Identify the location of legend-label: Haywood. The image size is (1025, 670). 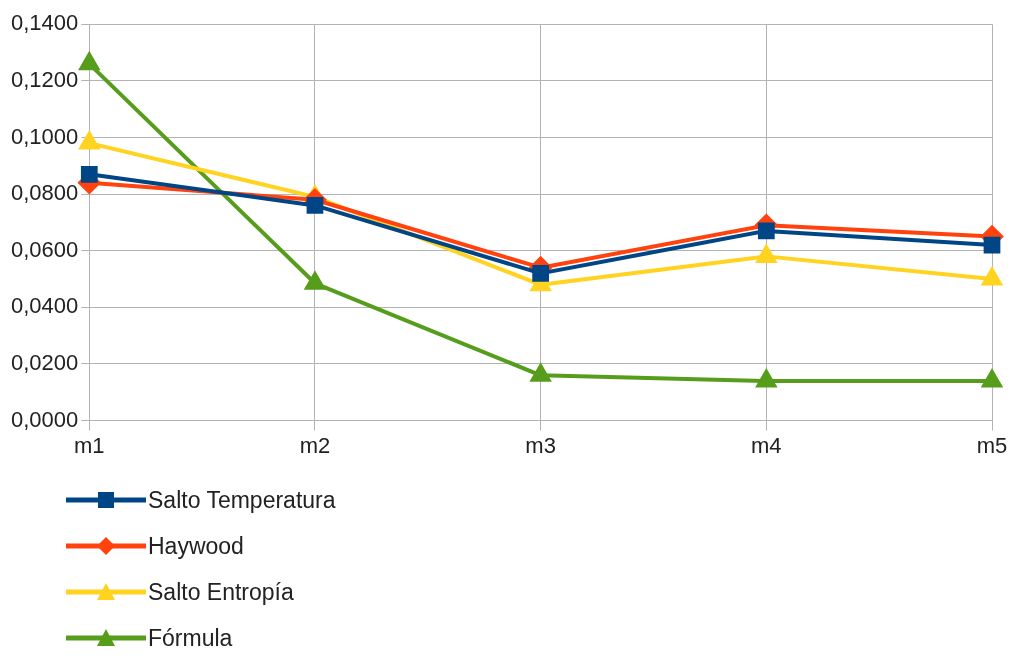
(196, 546).